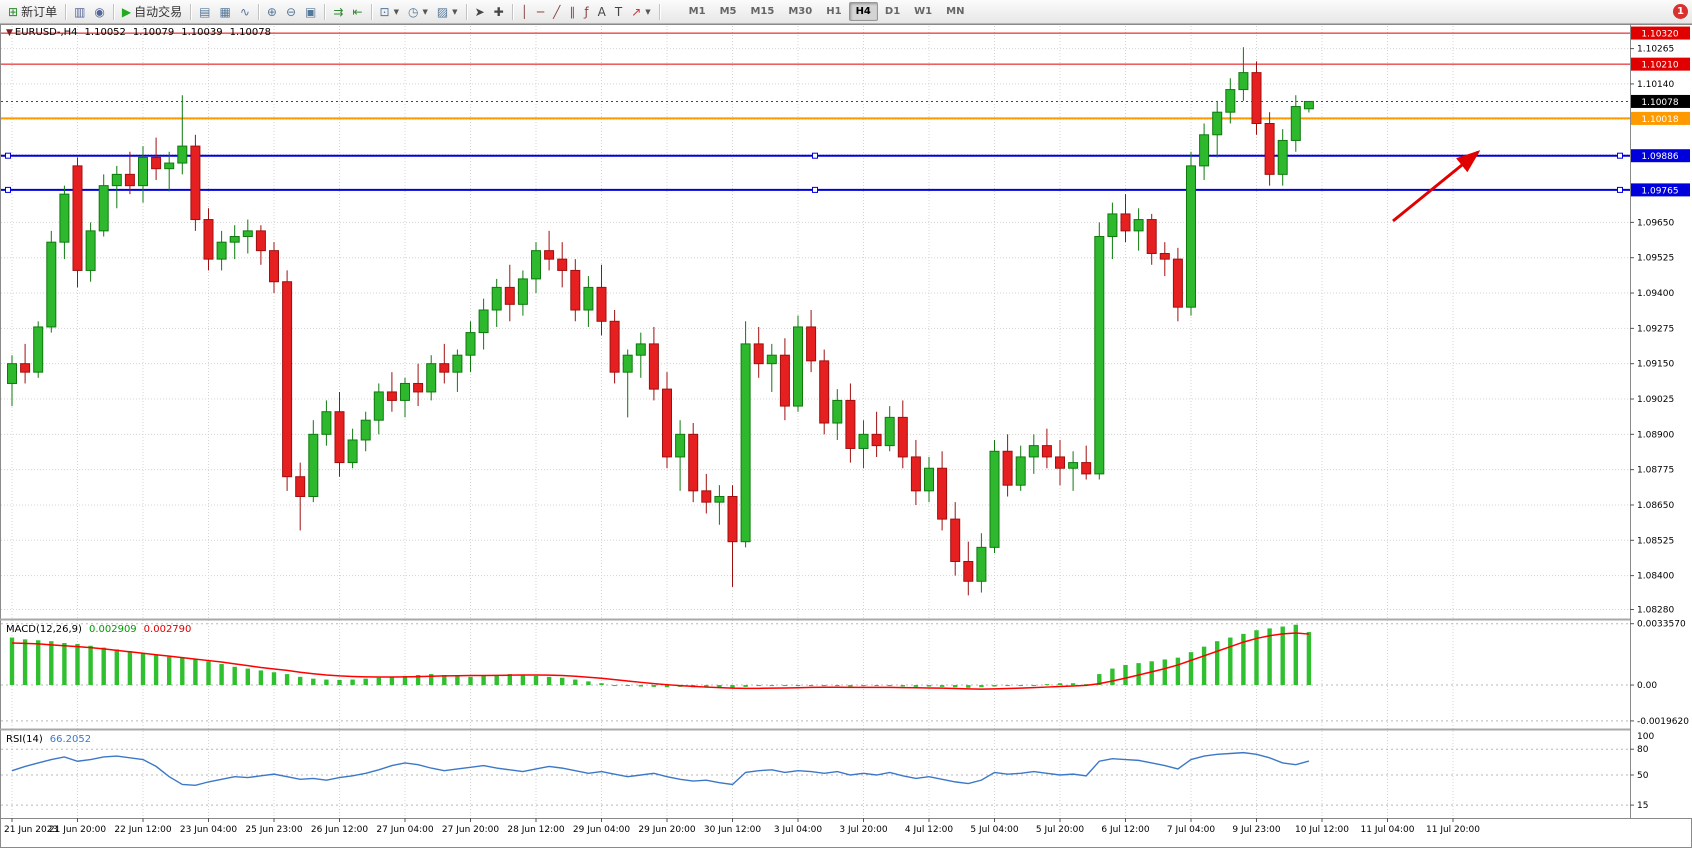 This screenshot has width=1692, height=848. I want to click on price-badge: 1.10018, so click(1660, 118).